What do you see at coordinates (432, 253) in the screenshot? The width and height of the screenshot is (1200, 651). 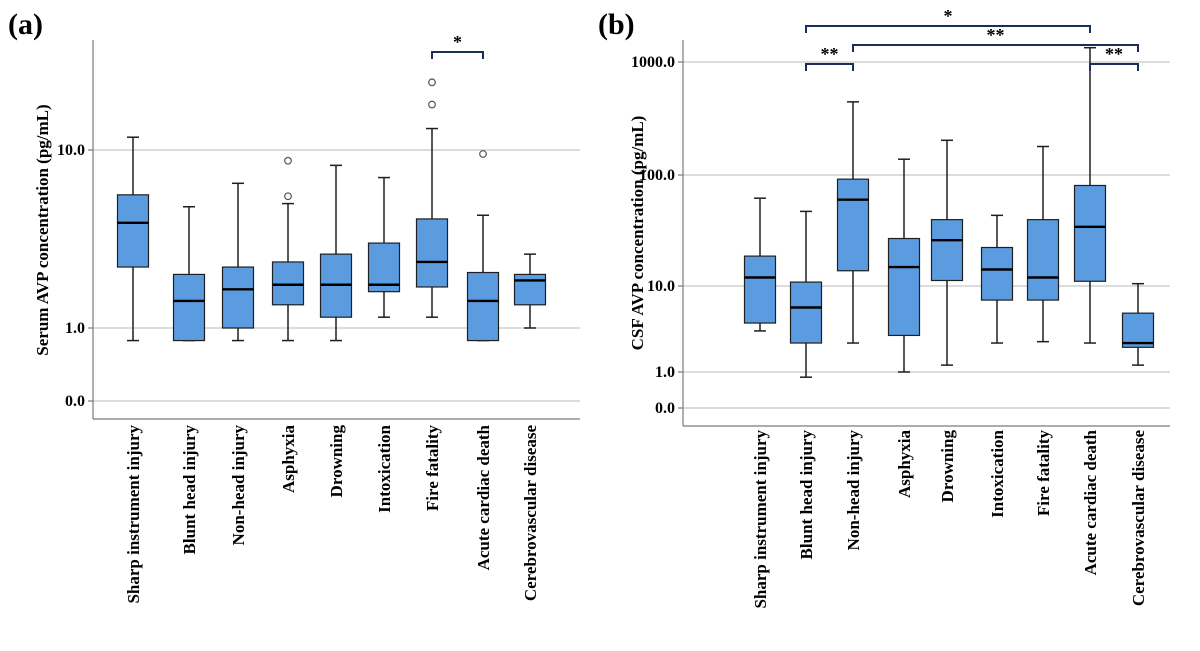 I see `panel-a-fire-fatality-box` at bounding box center [432, 253].